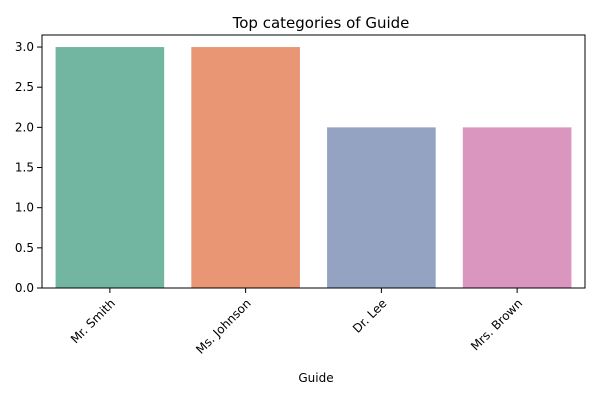 This screenshot has height=405, width=600. What do you see at coordinates (24, 208) in the screenshot?
I see `y-tick-label-2: 1.0` at bounding box center [24, 208].